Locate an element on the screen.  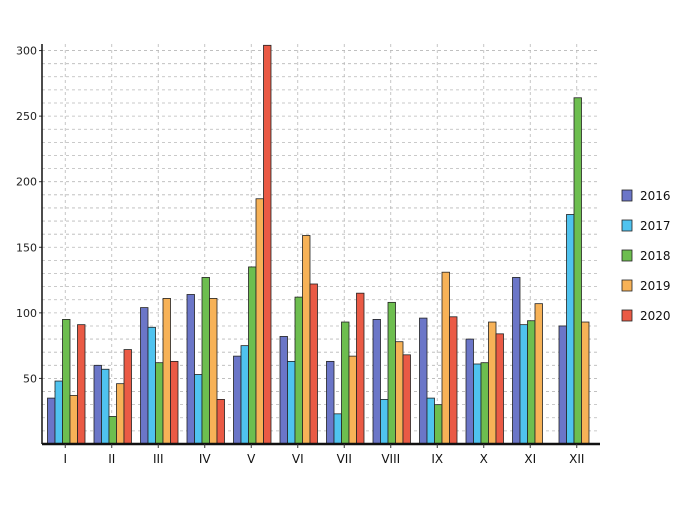
legend-swatch-2018 is located at coordinates (627, 255).